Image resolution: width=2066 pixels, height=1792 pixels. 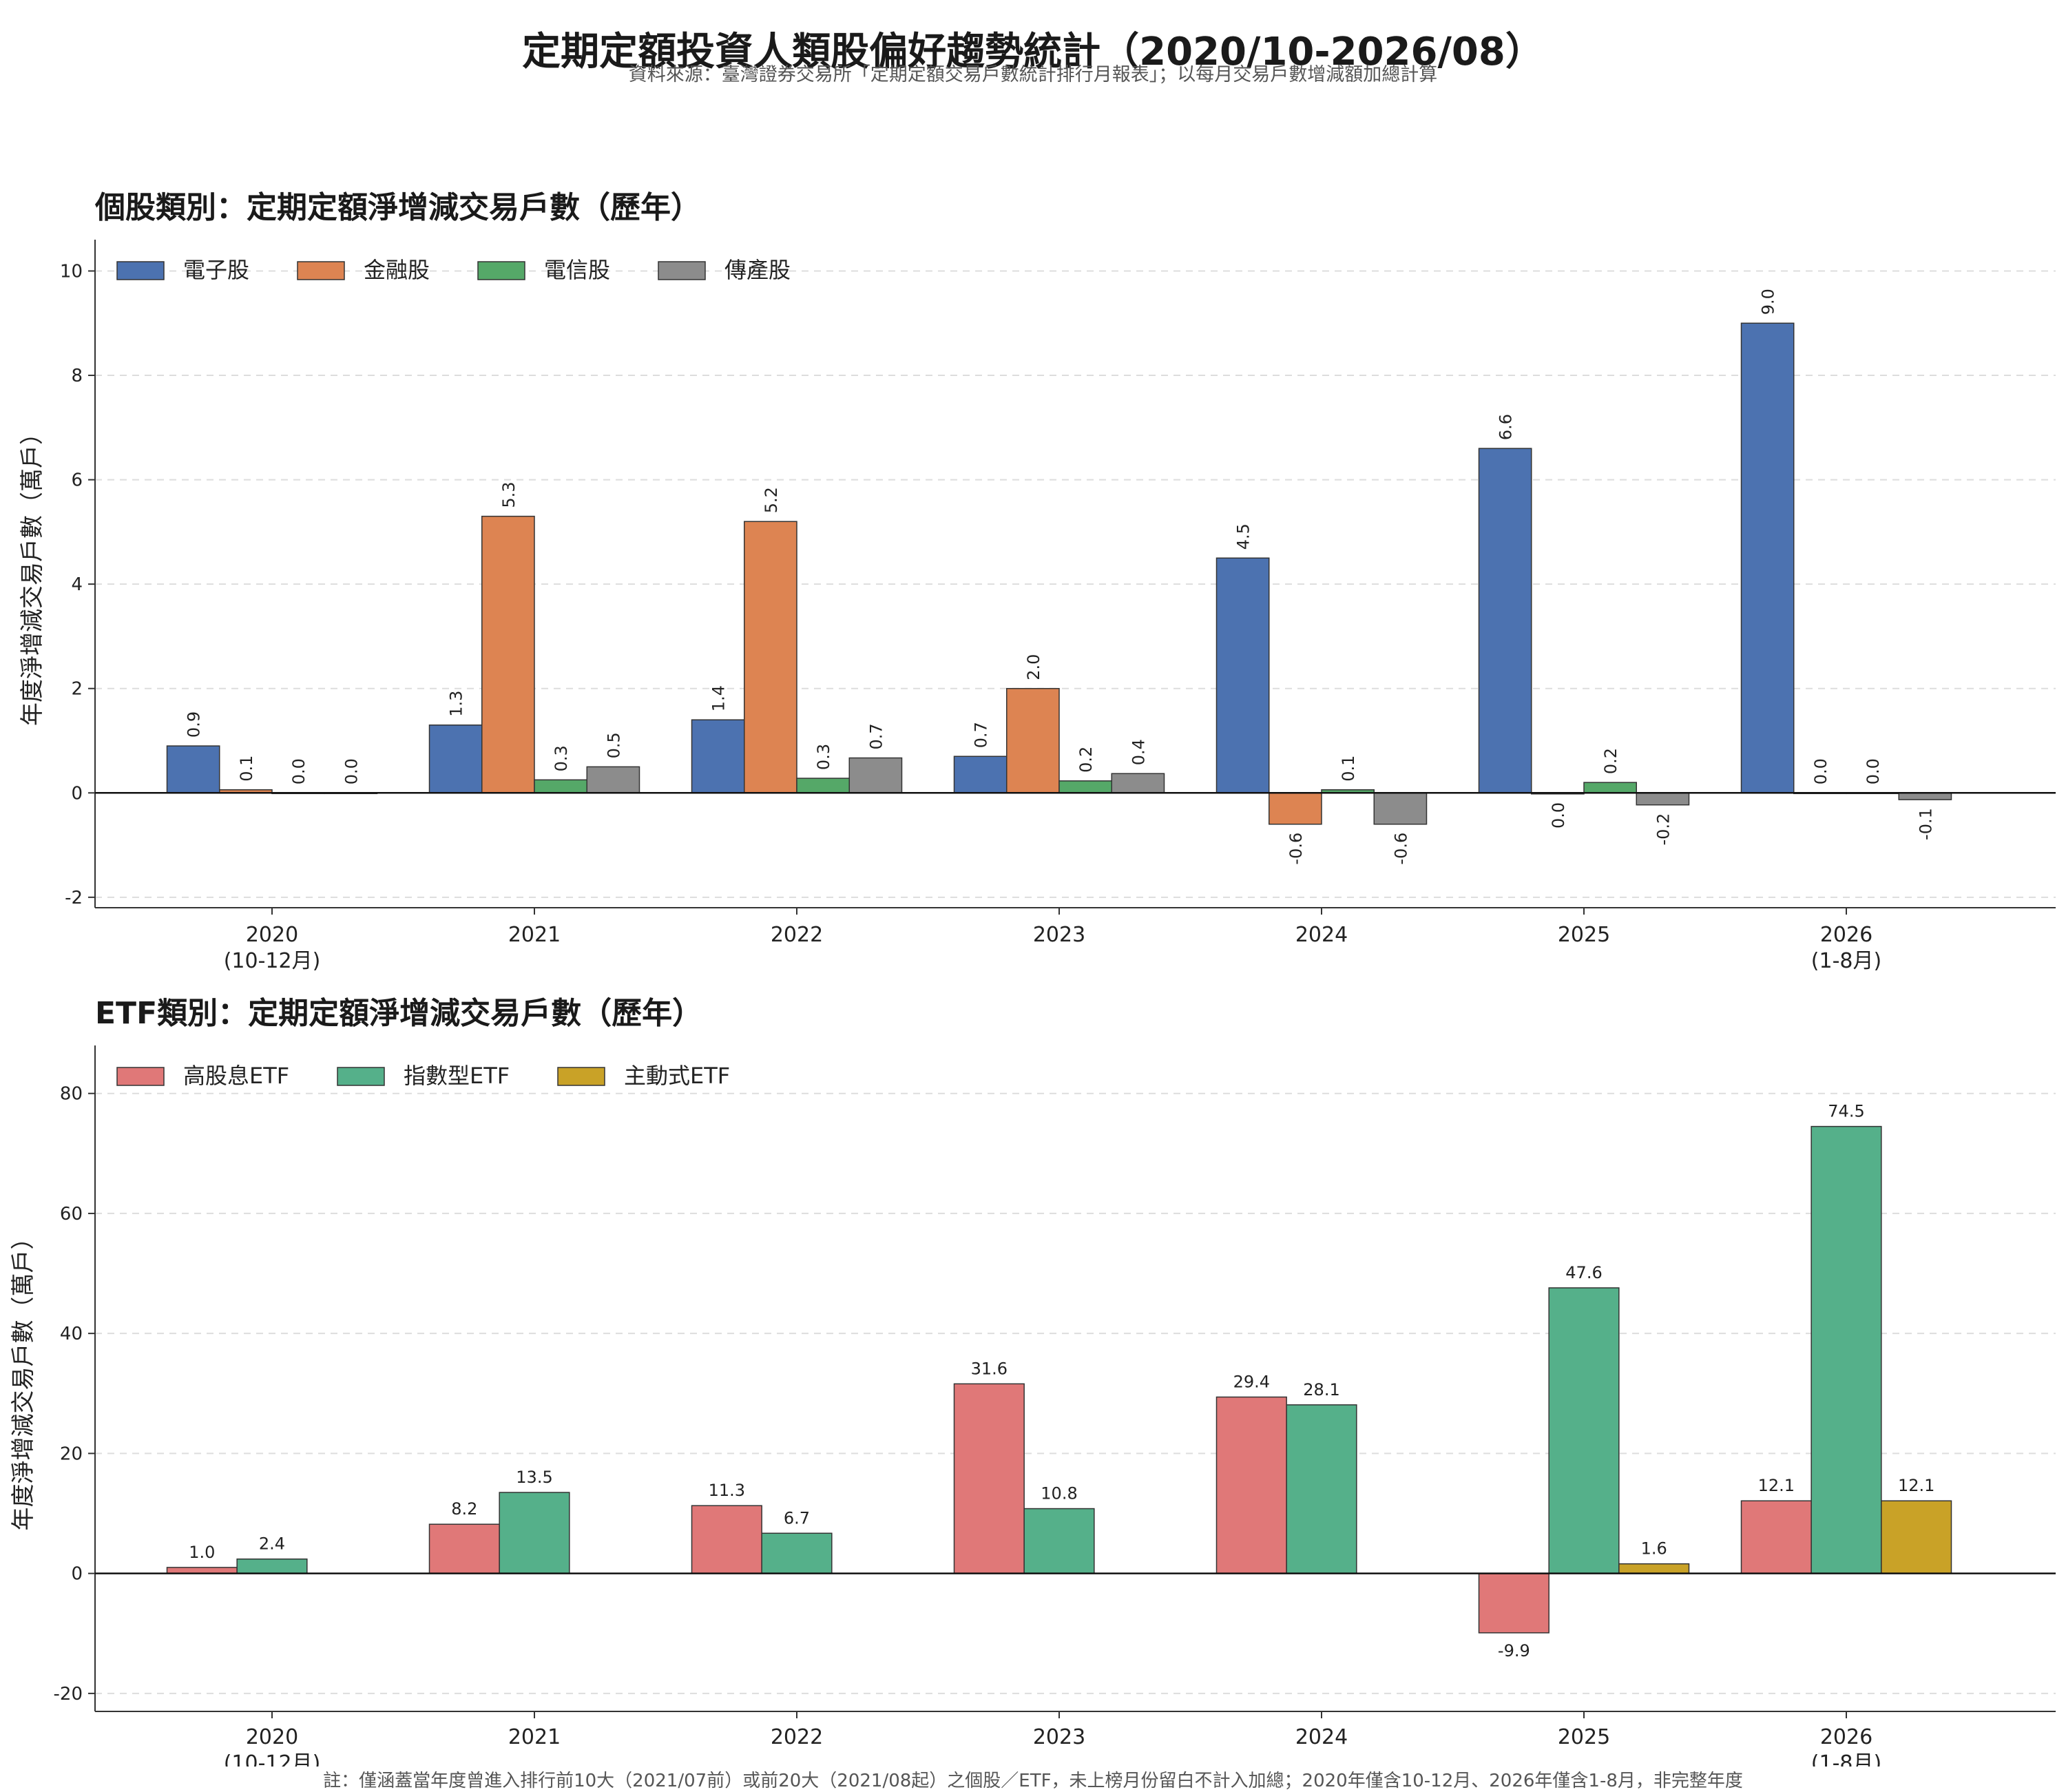 What do you see at coordinates (719, 698) in the screenshot?
I see `data-label: 1.4` at bounding box center [719, 698].